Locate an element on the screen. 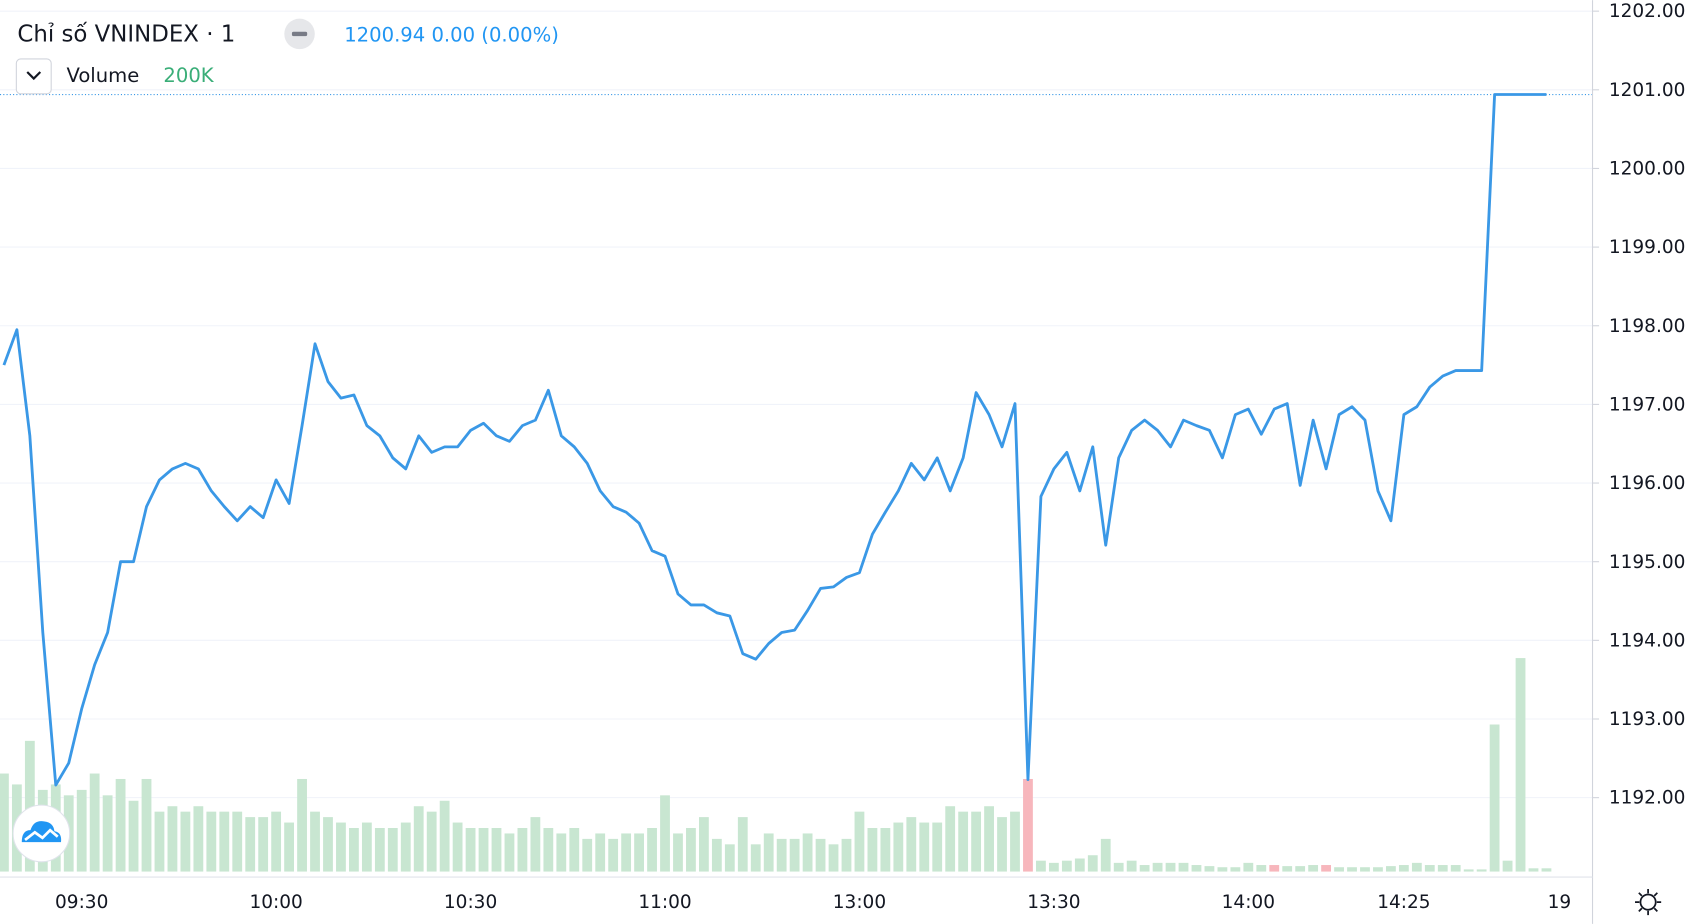 This screenshot has width=1708, height=924. x-tick-label: 10:00 is located at coordinates (275, 902).